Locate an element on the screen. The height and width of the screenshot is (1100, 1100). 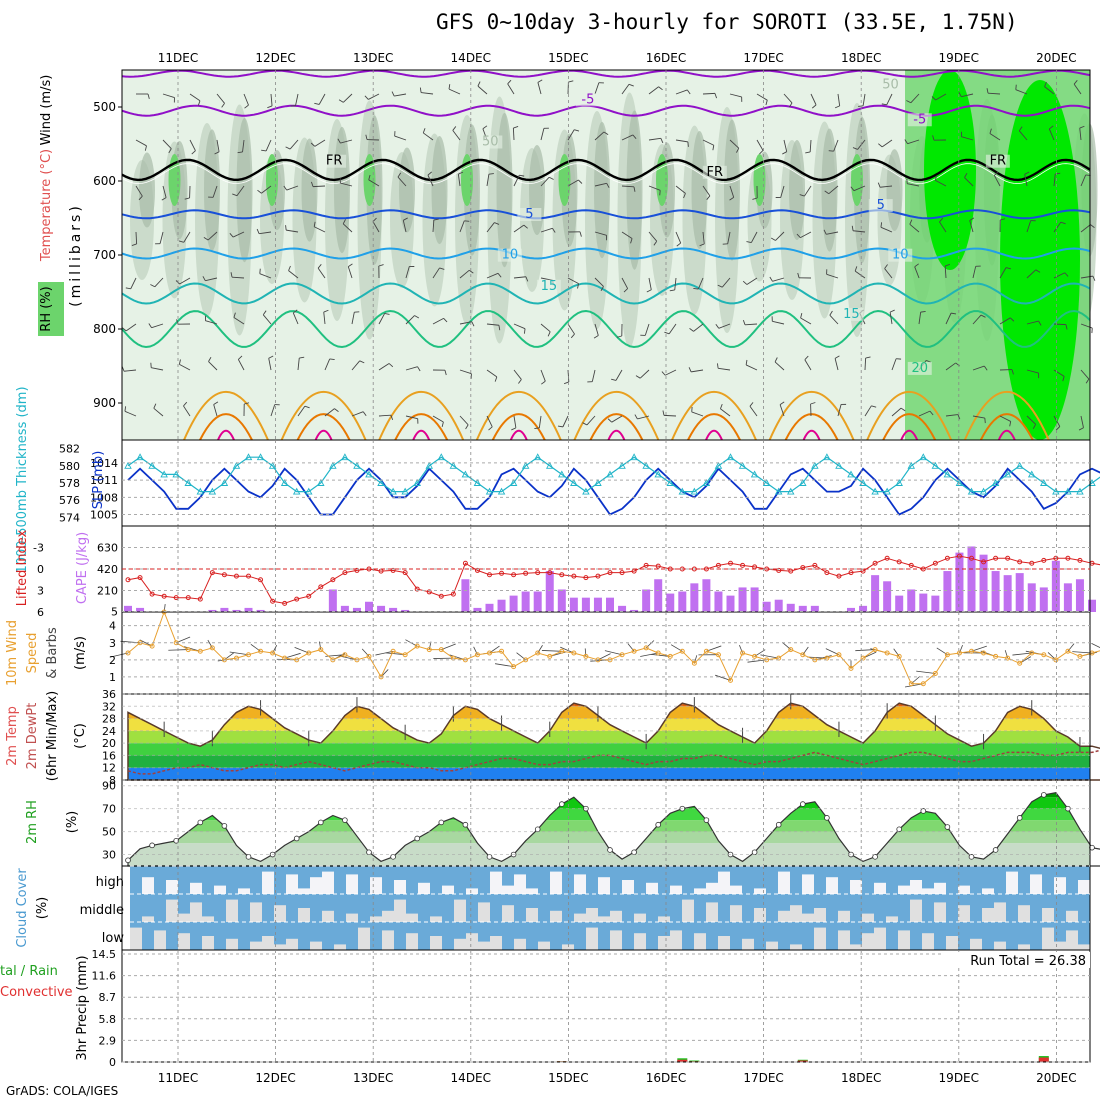
rh-ylabel: RH (%) is located at coordinates (46, 308).